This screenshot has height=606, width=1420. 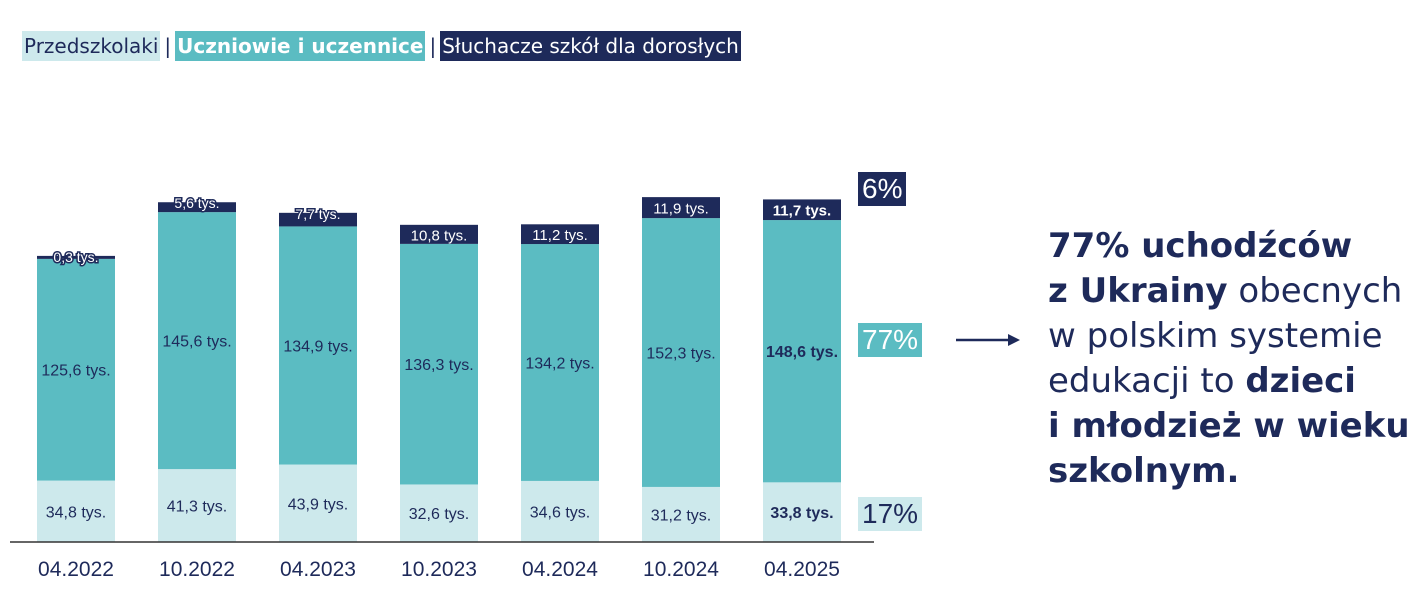 I want to click on data-label-preschool: 43,9 tys., so click(x=318, y=504).